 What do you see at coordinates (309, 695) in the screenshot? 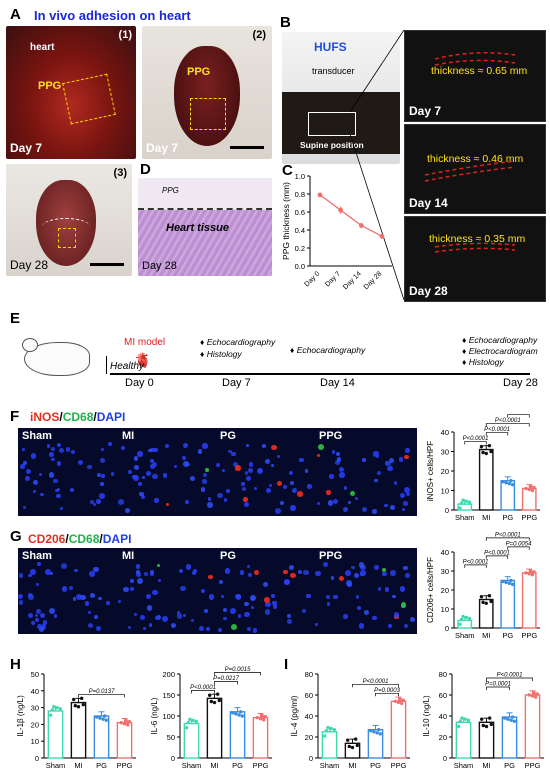
I see `y-tick-label: 60` at bounding box center [309, 695].